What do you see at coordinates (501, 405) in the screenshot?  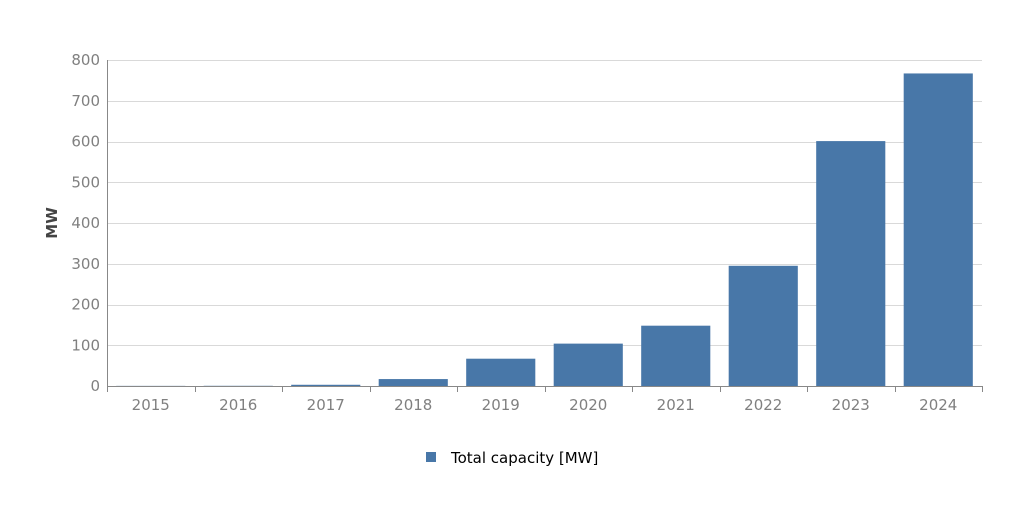 I see `x-tick-label: 2019` at bounding box center [501, 405].